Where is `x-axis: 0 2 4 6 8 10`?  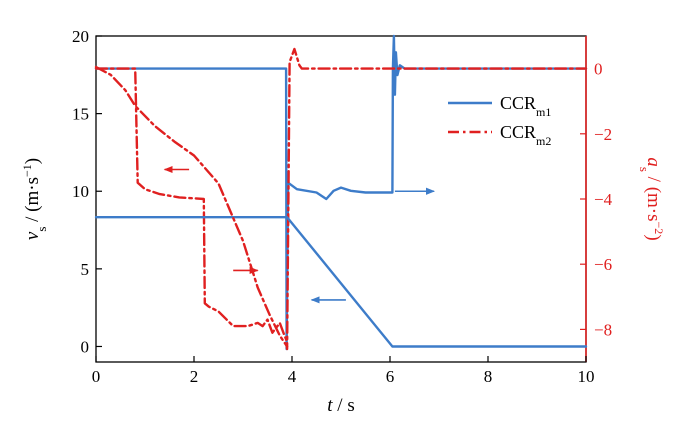
x-axis: 0 2 4 6 8 10 is located at coordinates (343, 371).